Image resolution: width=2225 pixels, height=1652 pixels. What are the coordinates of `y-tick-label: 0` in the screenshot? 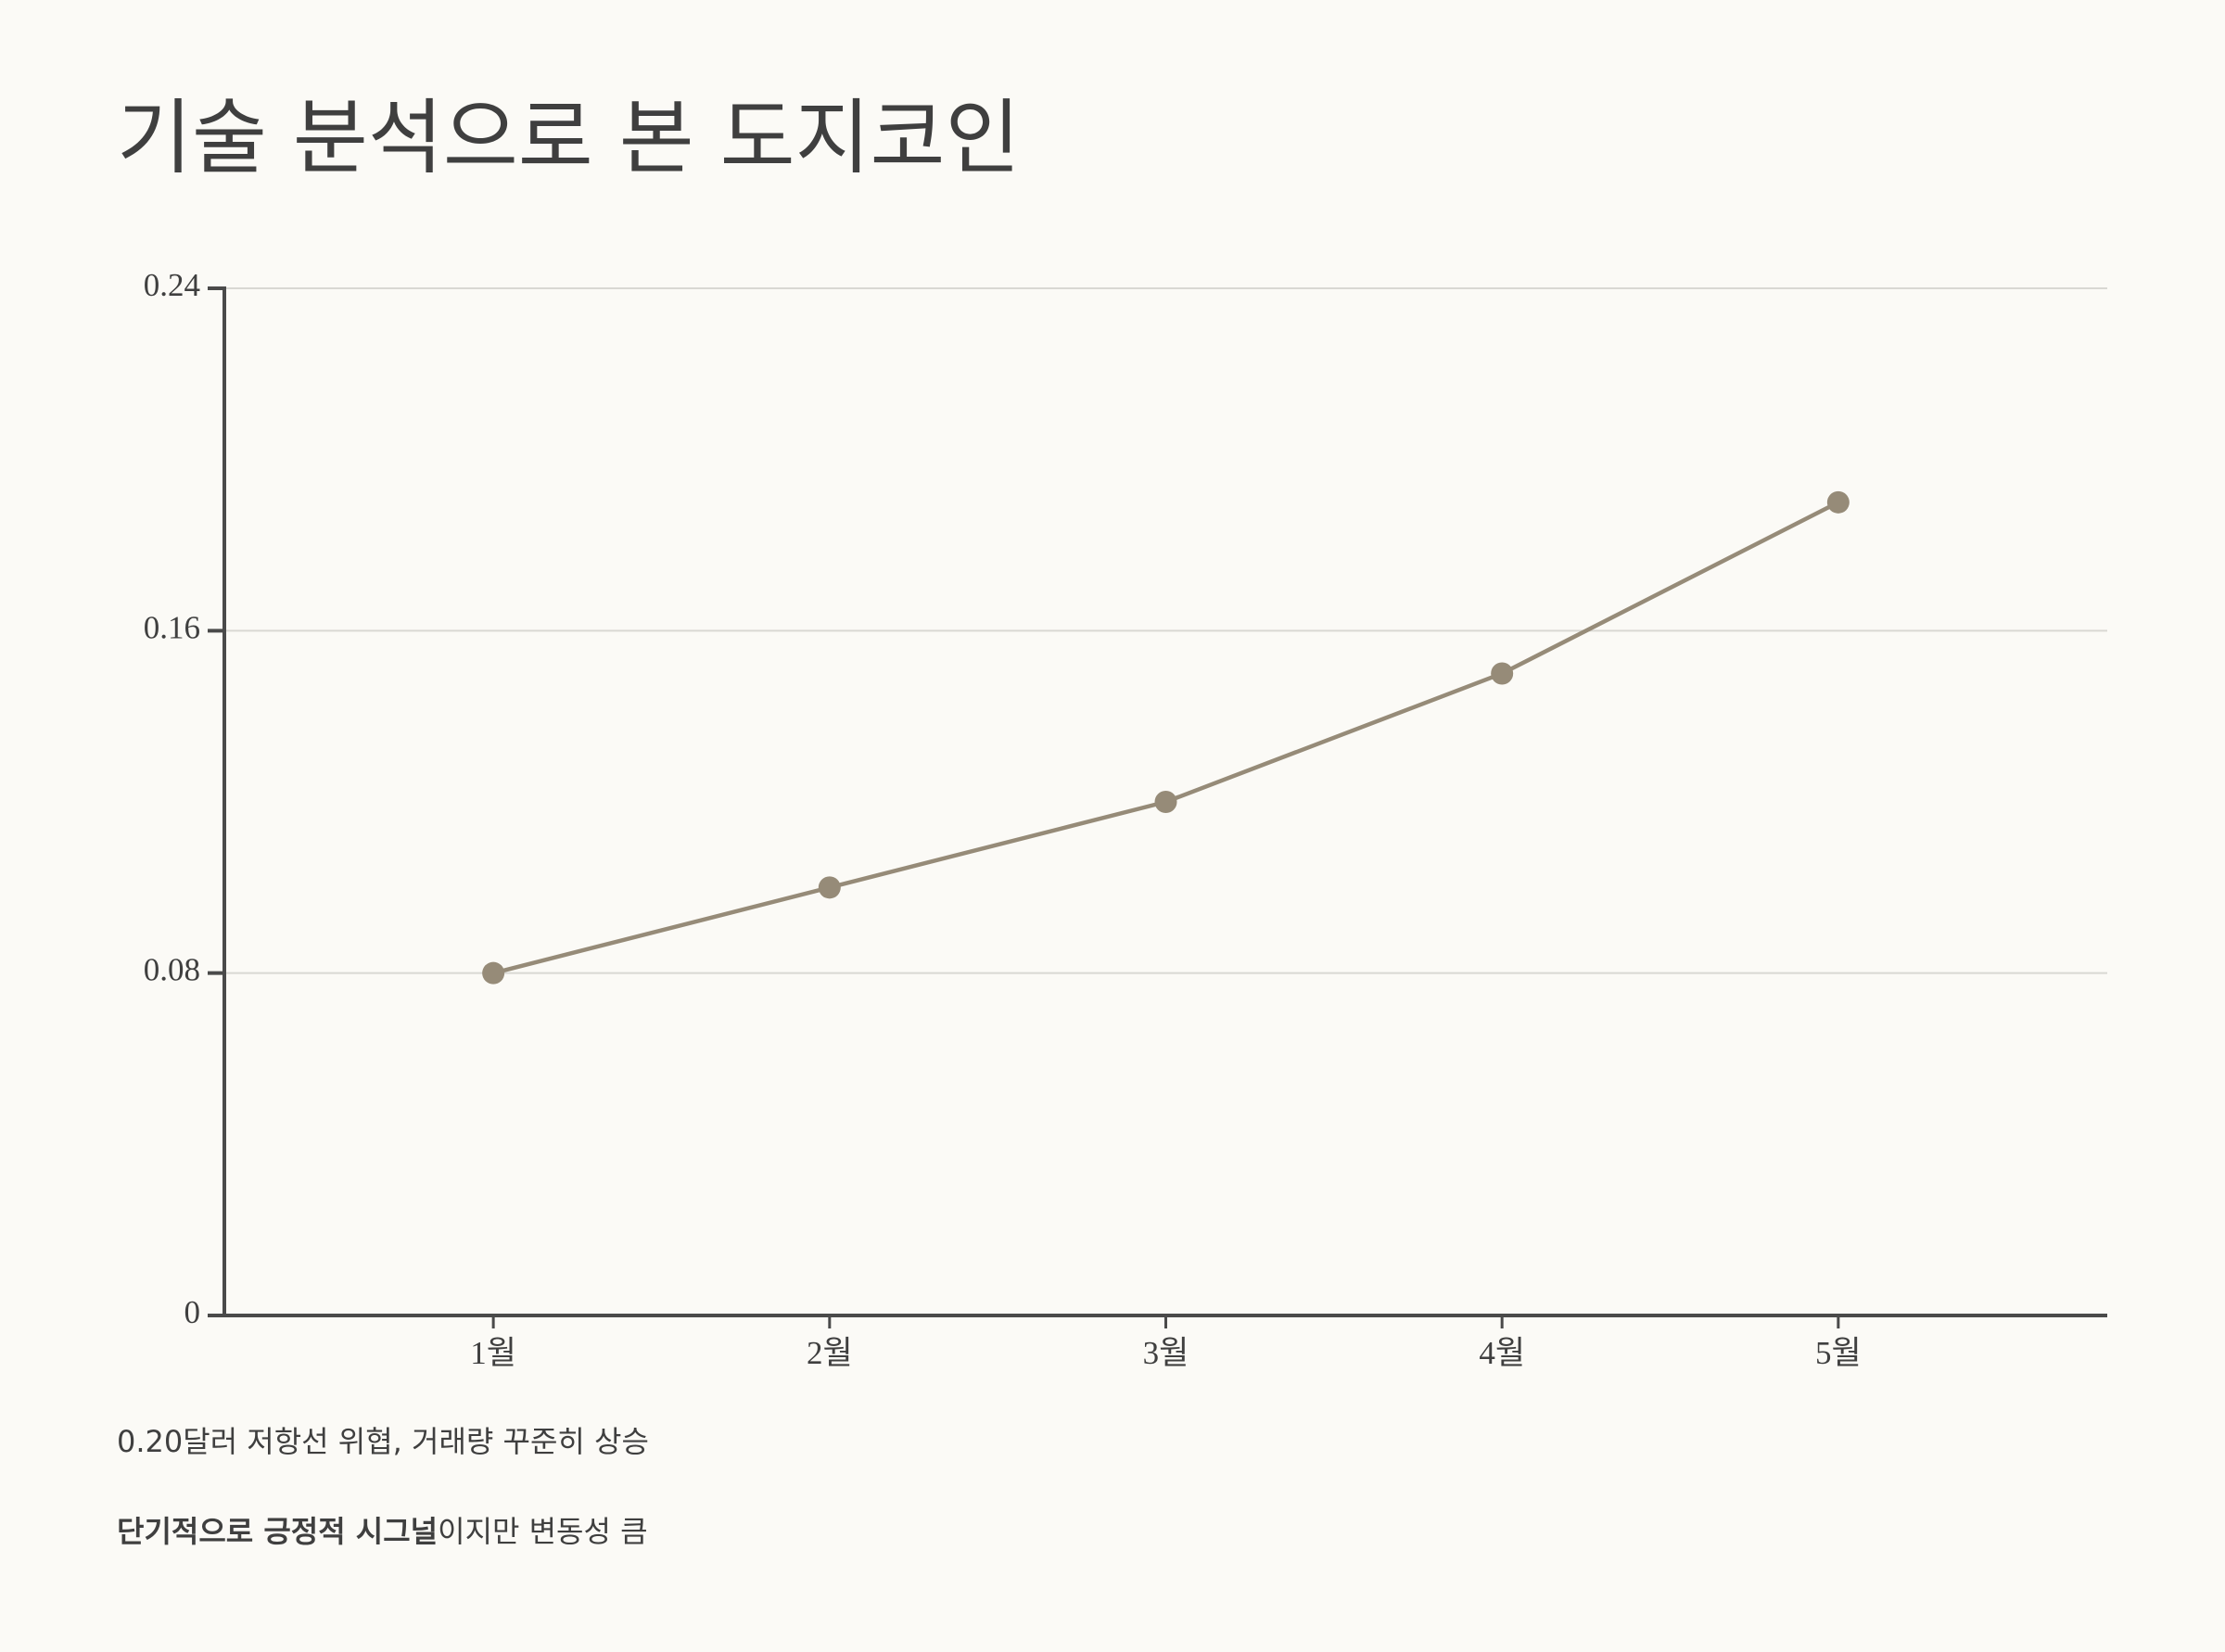 It's located at (192, 1312).